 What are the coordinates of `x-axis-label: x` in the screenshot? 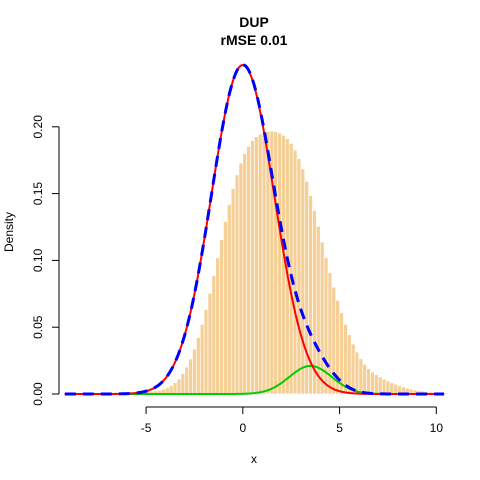 It's located at (254, 459).